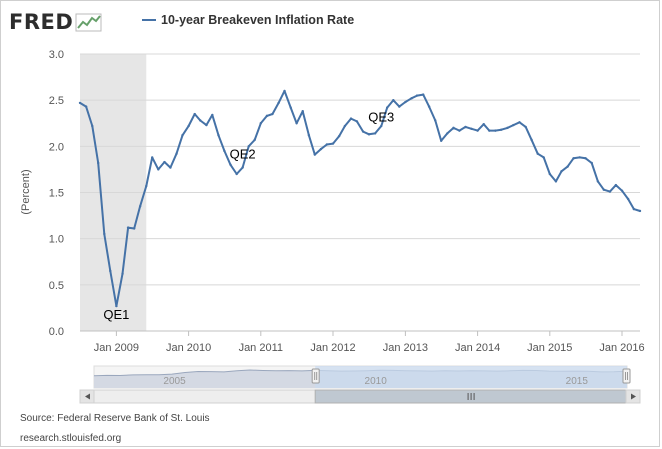 The image size is (662, 449). What do you see at coordinates (56, 286) in the screenshot?
I see `y-tick-label: 0.5` at bounding box center [56, 286].